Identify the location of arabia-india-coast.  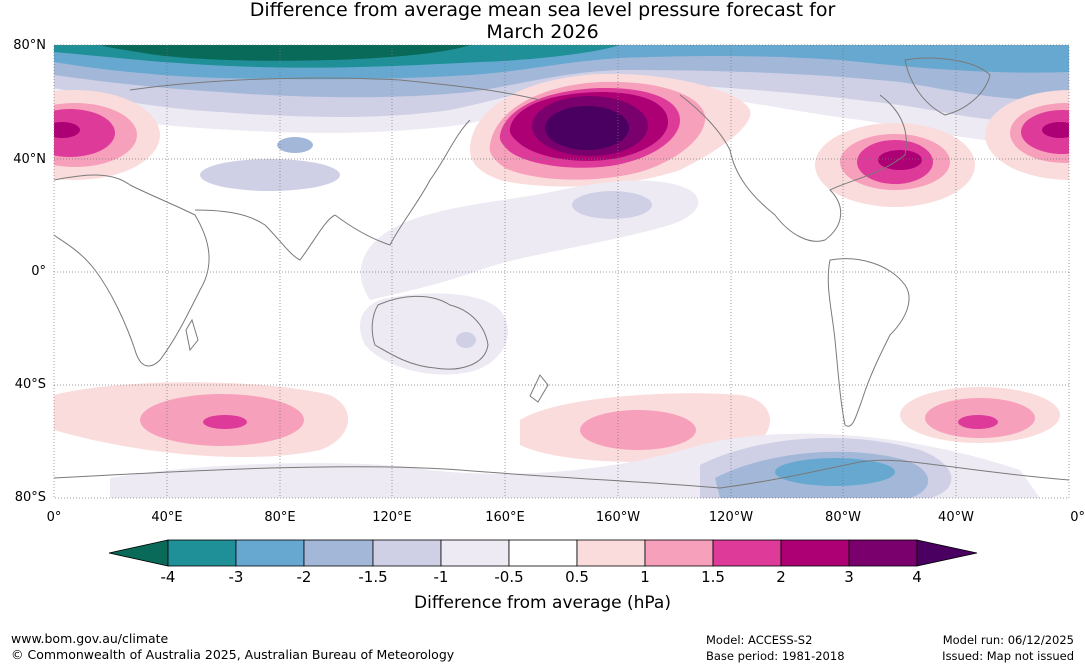
(265, 235).